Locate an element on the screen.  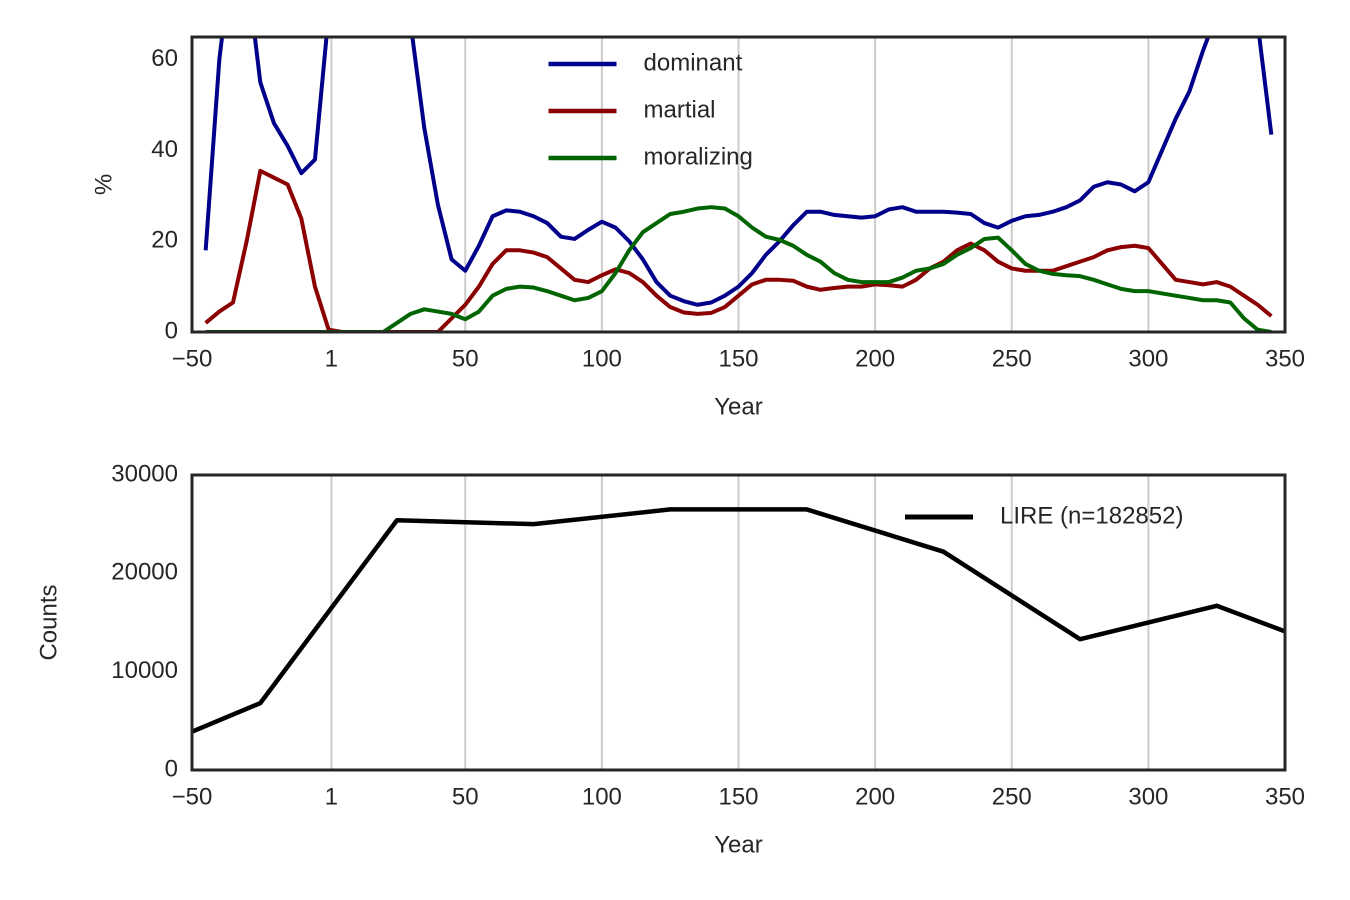
y-axis-label: % is located at coordinates (103, 184).